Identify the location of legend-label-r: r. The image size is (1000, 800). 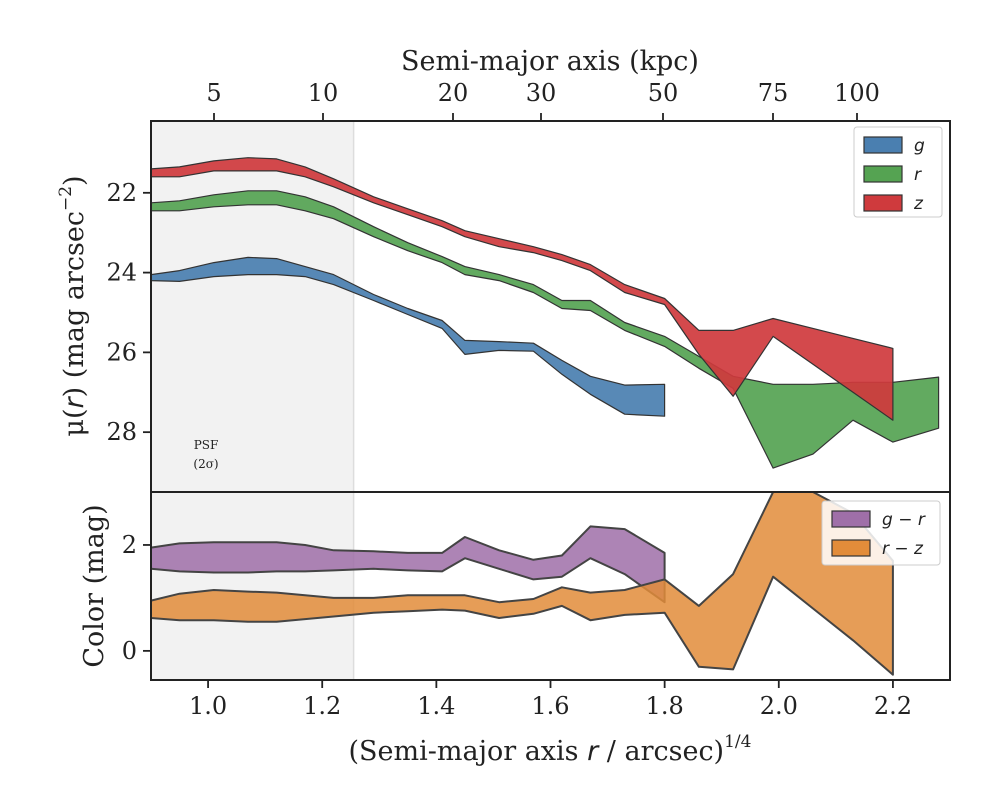
(918, 175).